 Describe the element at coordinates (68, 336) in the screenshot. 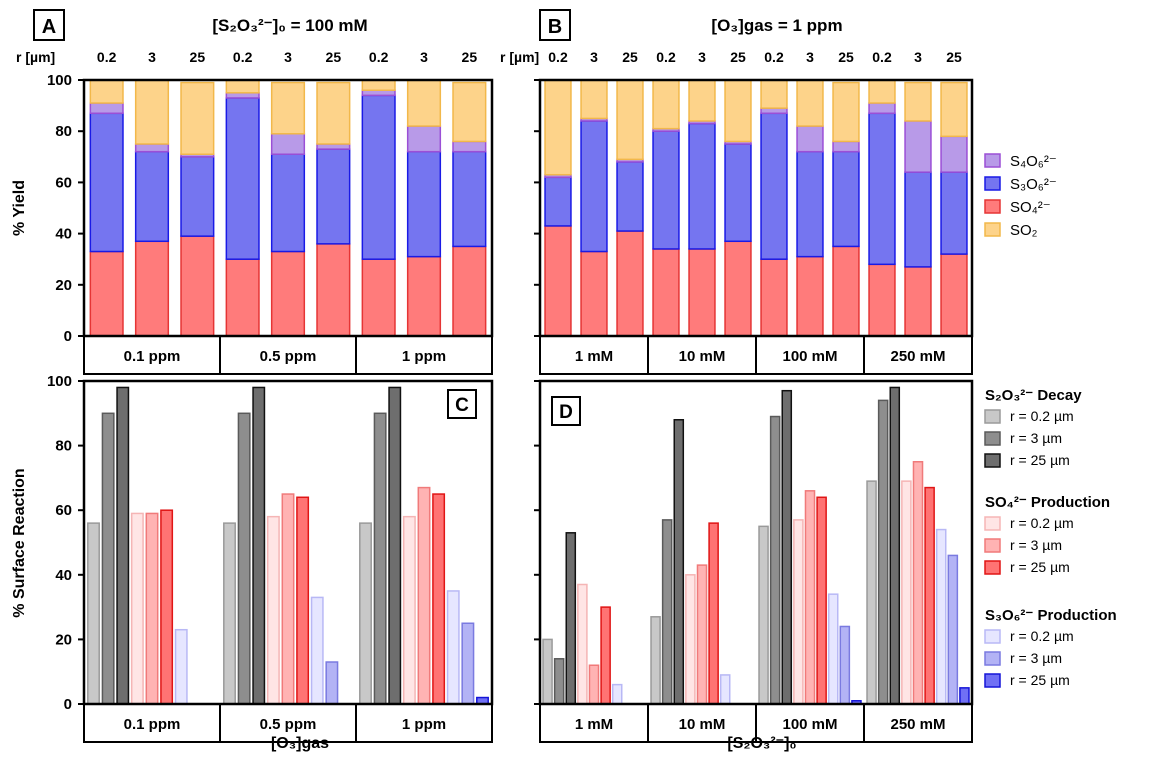

I see `panel-a-ytick-label: 0` at that location.